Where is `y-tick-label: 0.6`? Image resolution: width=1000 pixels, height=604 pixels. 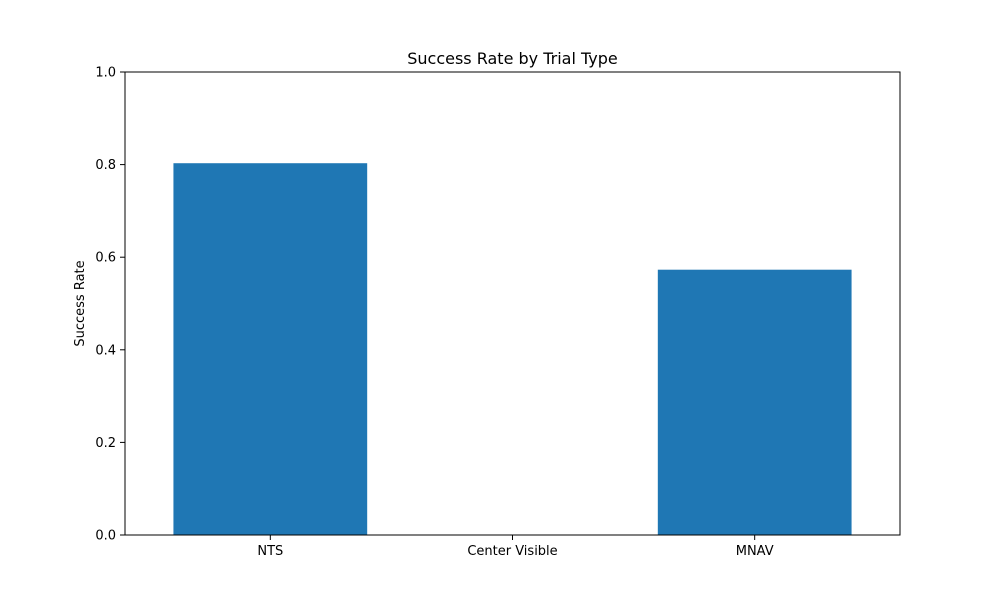 y-tick-label: 0.6 is located at coordinates (105, 258).